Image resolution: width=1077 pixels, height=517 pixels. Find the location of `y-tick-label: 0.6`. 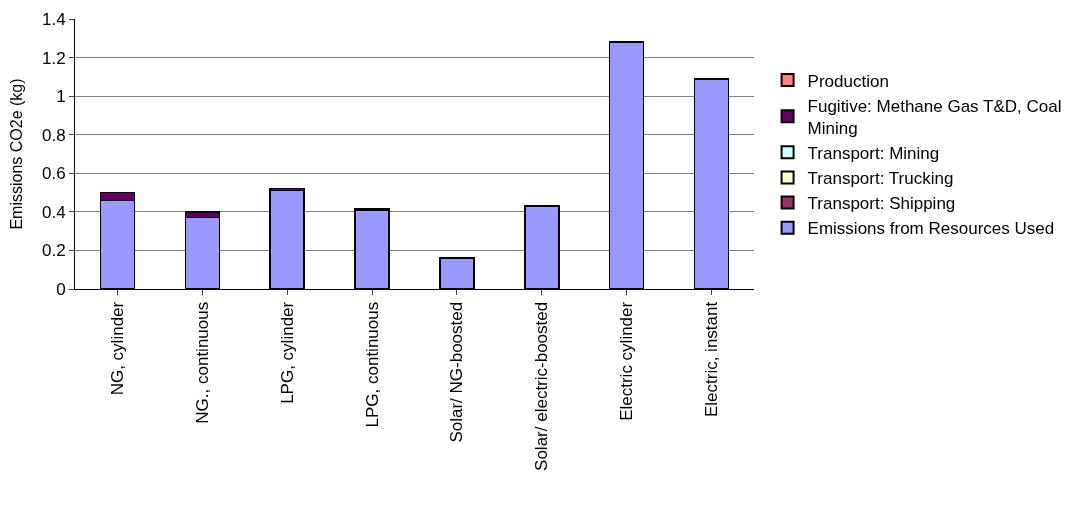

y-tick-label: 0.6 is located at coordinates (53, 174).